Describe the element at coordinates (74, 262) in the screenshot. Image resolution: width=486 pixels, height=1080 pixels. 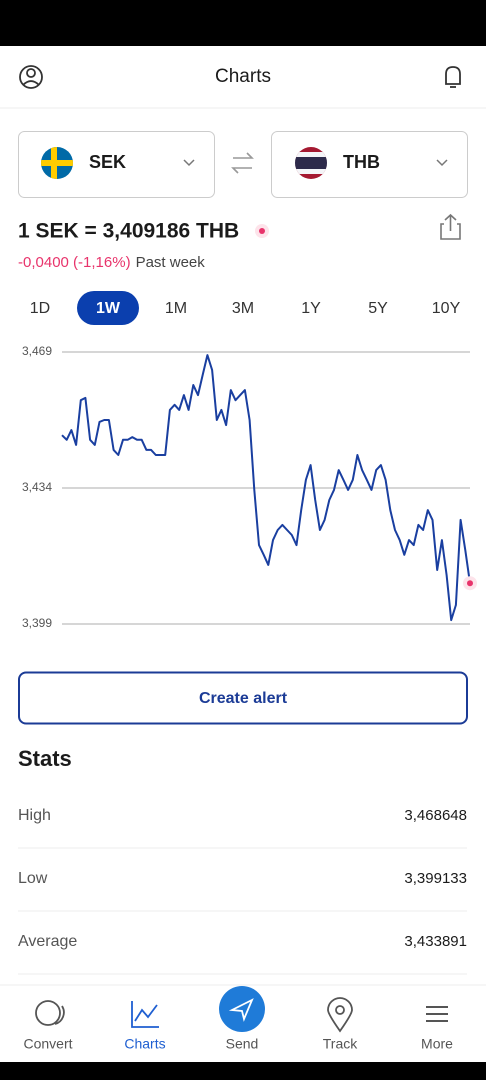
I see `change: -0,0400 (-1,16%)` at that location.